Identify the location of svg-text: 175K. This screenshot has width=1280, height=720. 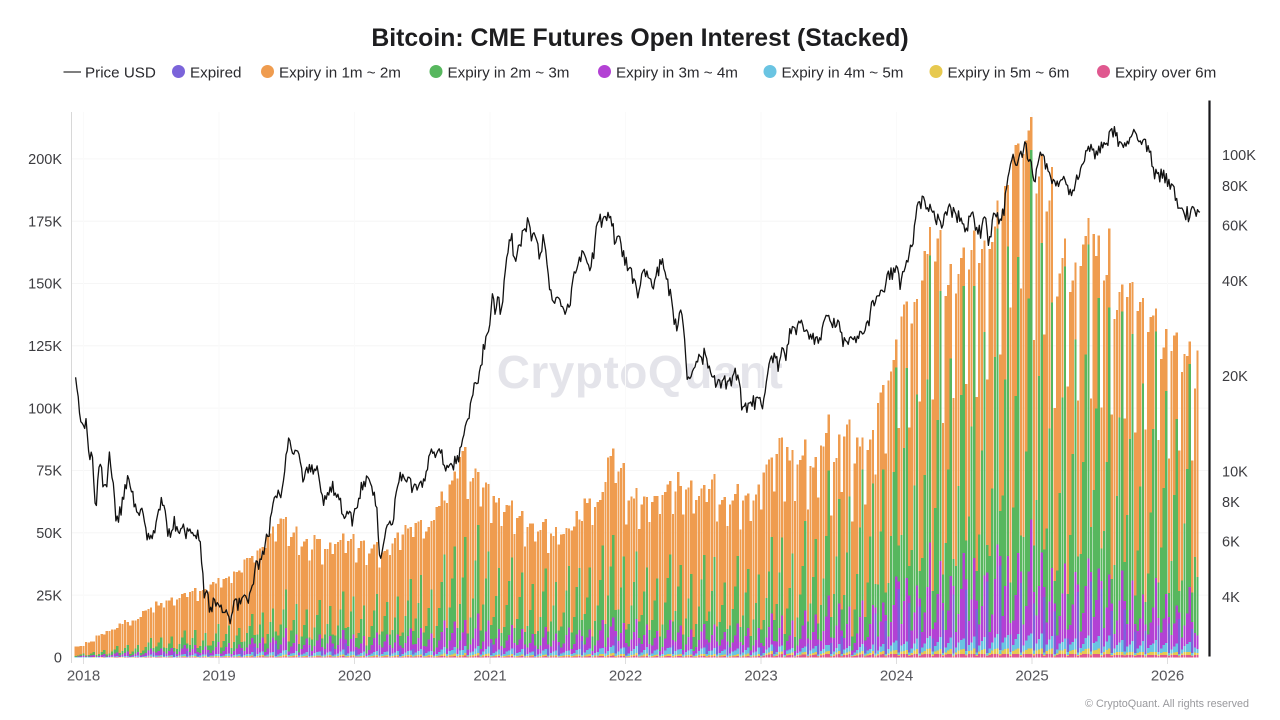
(45, 222).